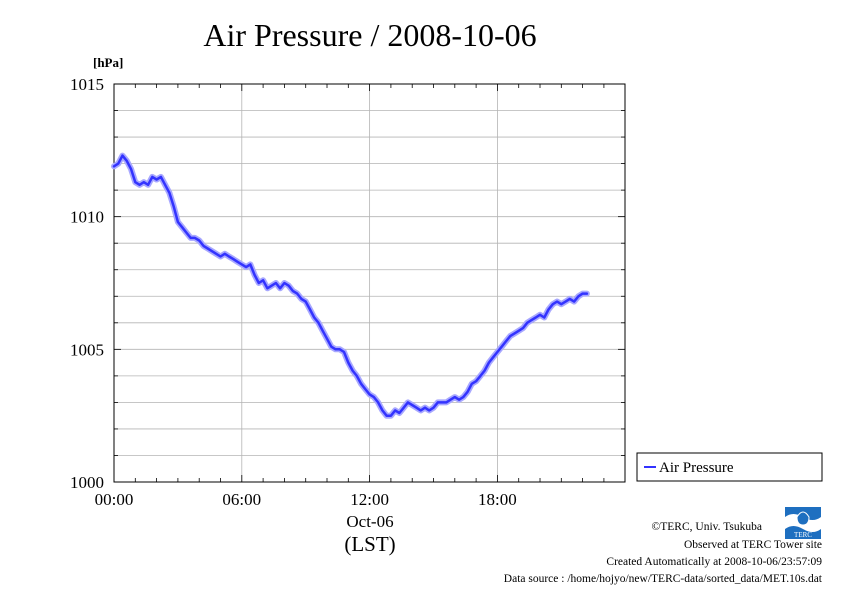 This screenshot has width=842, height=595. I want to click on footer-observed: Observed at TERC Tower site, so click(752, 545).